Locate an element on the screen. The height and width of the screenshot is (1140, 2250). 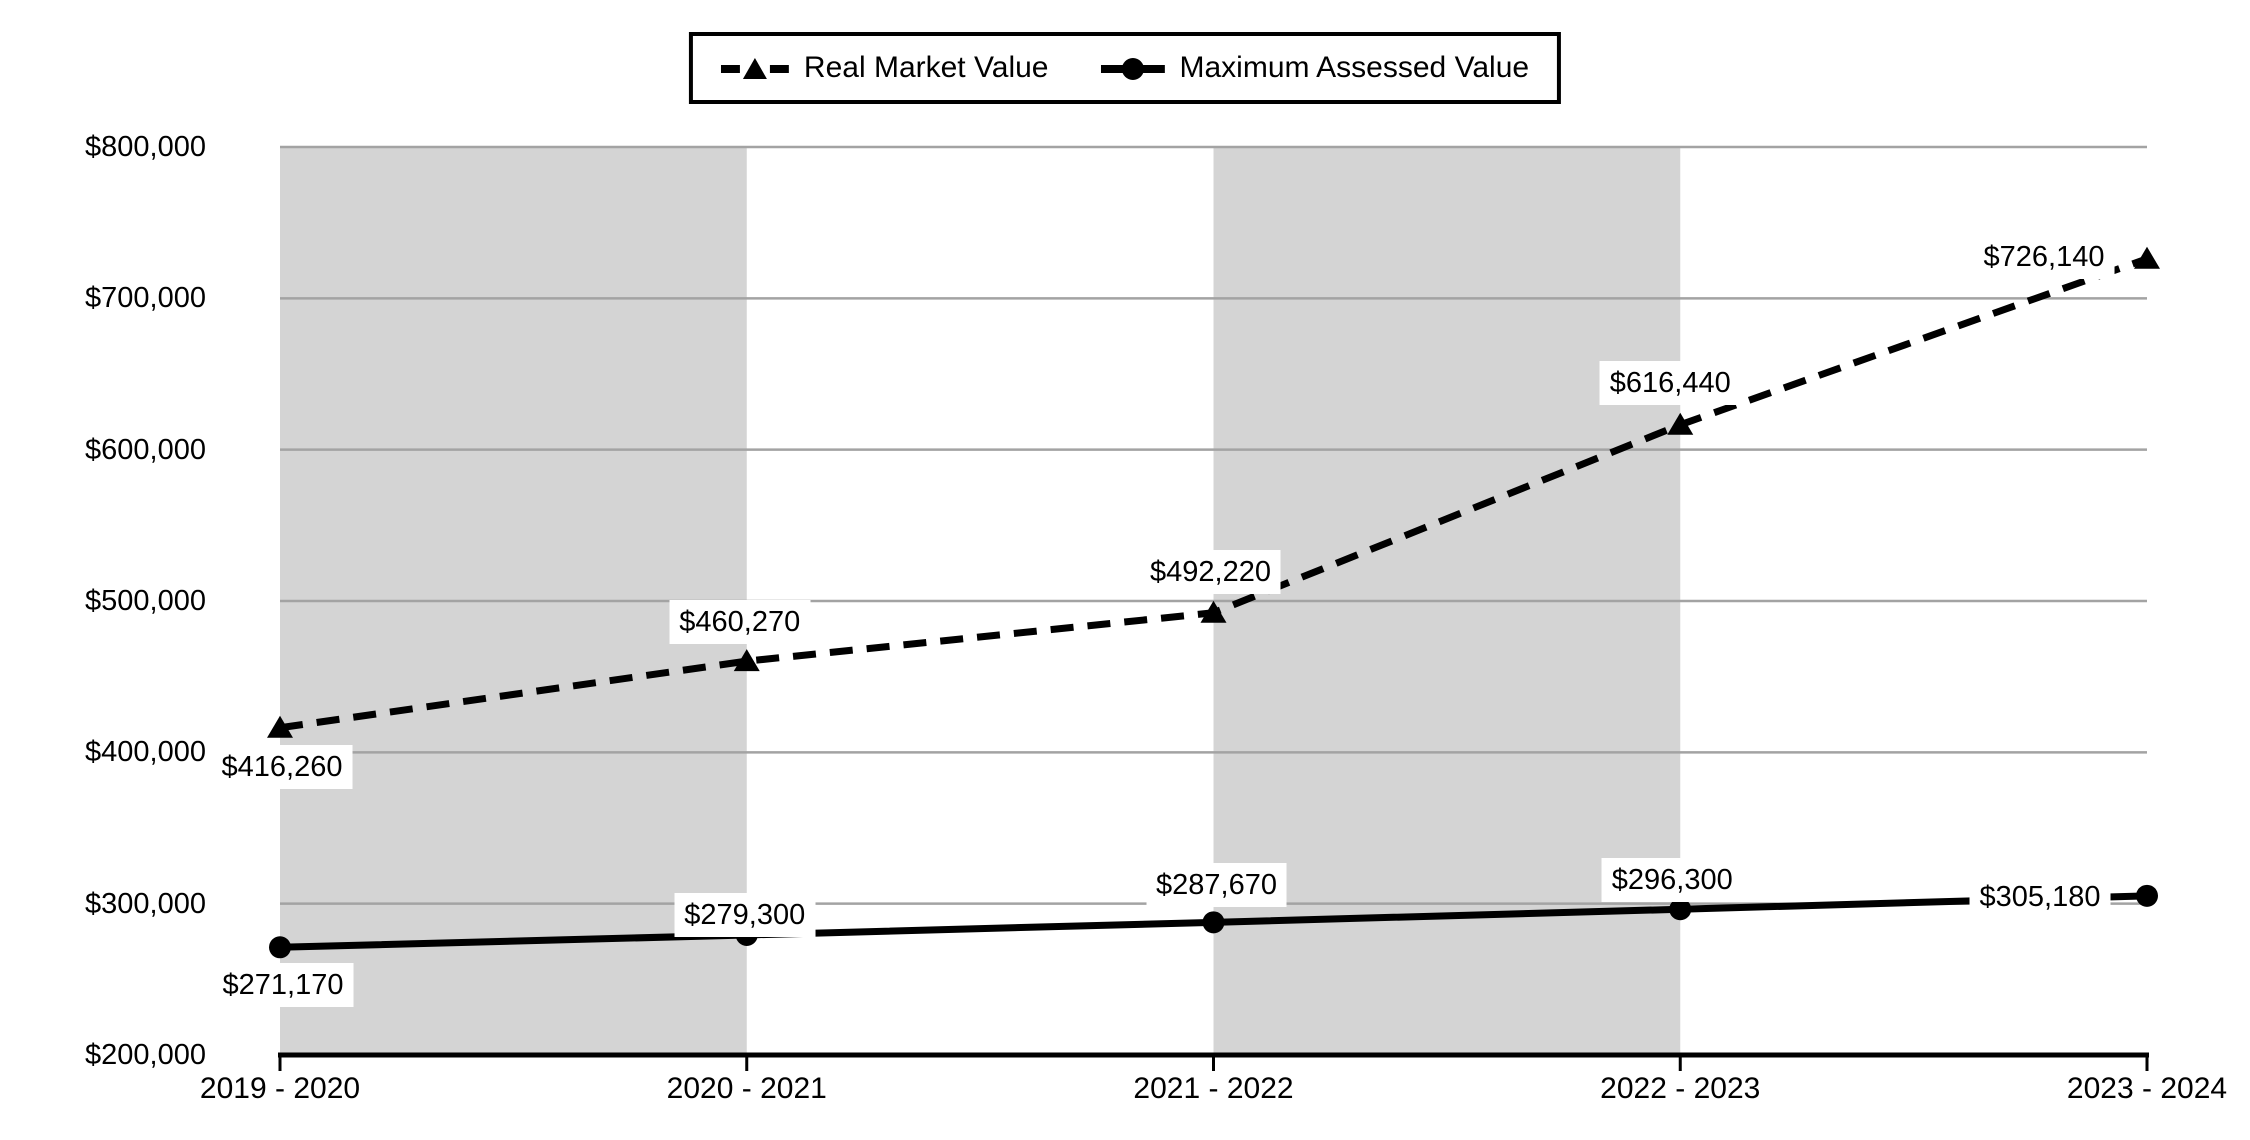
x-axis-tick-label: 2022 - 2023 is located at coordinates (1680, 1088).